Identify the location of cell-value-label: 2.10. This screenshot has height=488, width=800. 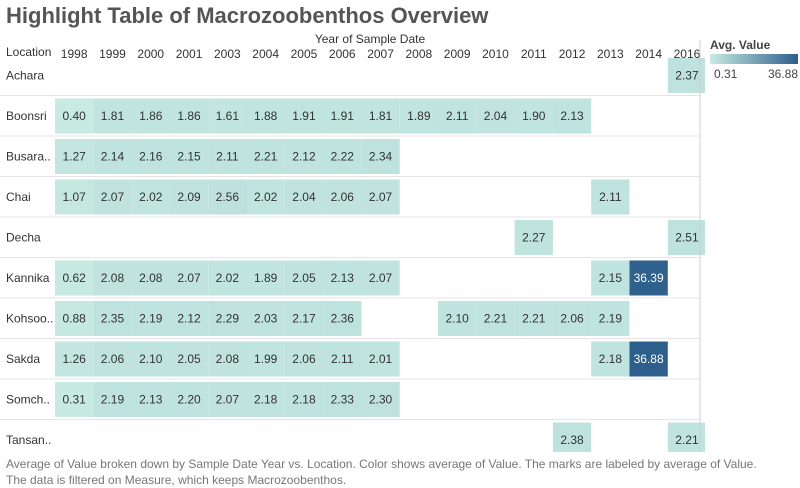
(457, 319).